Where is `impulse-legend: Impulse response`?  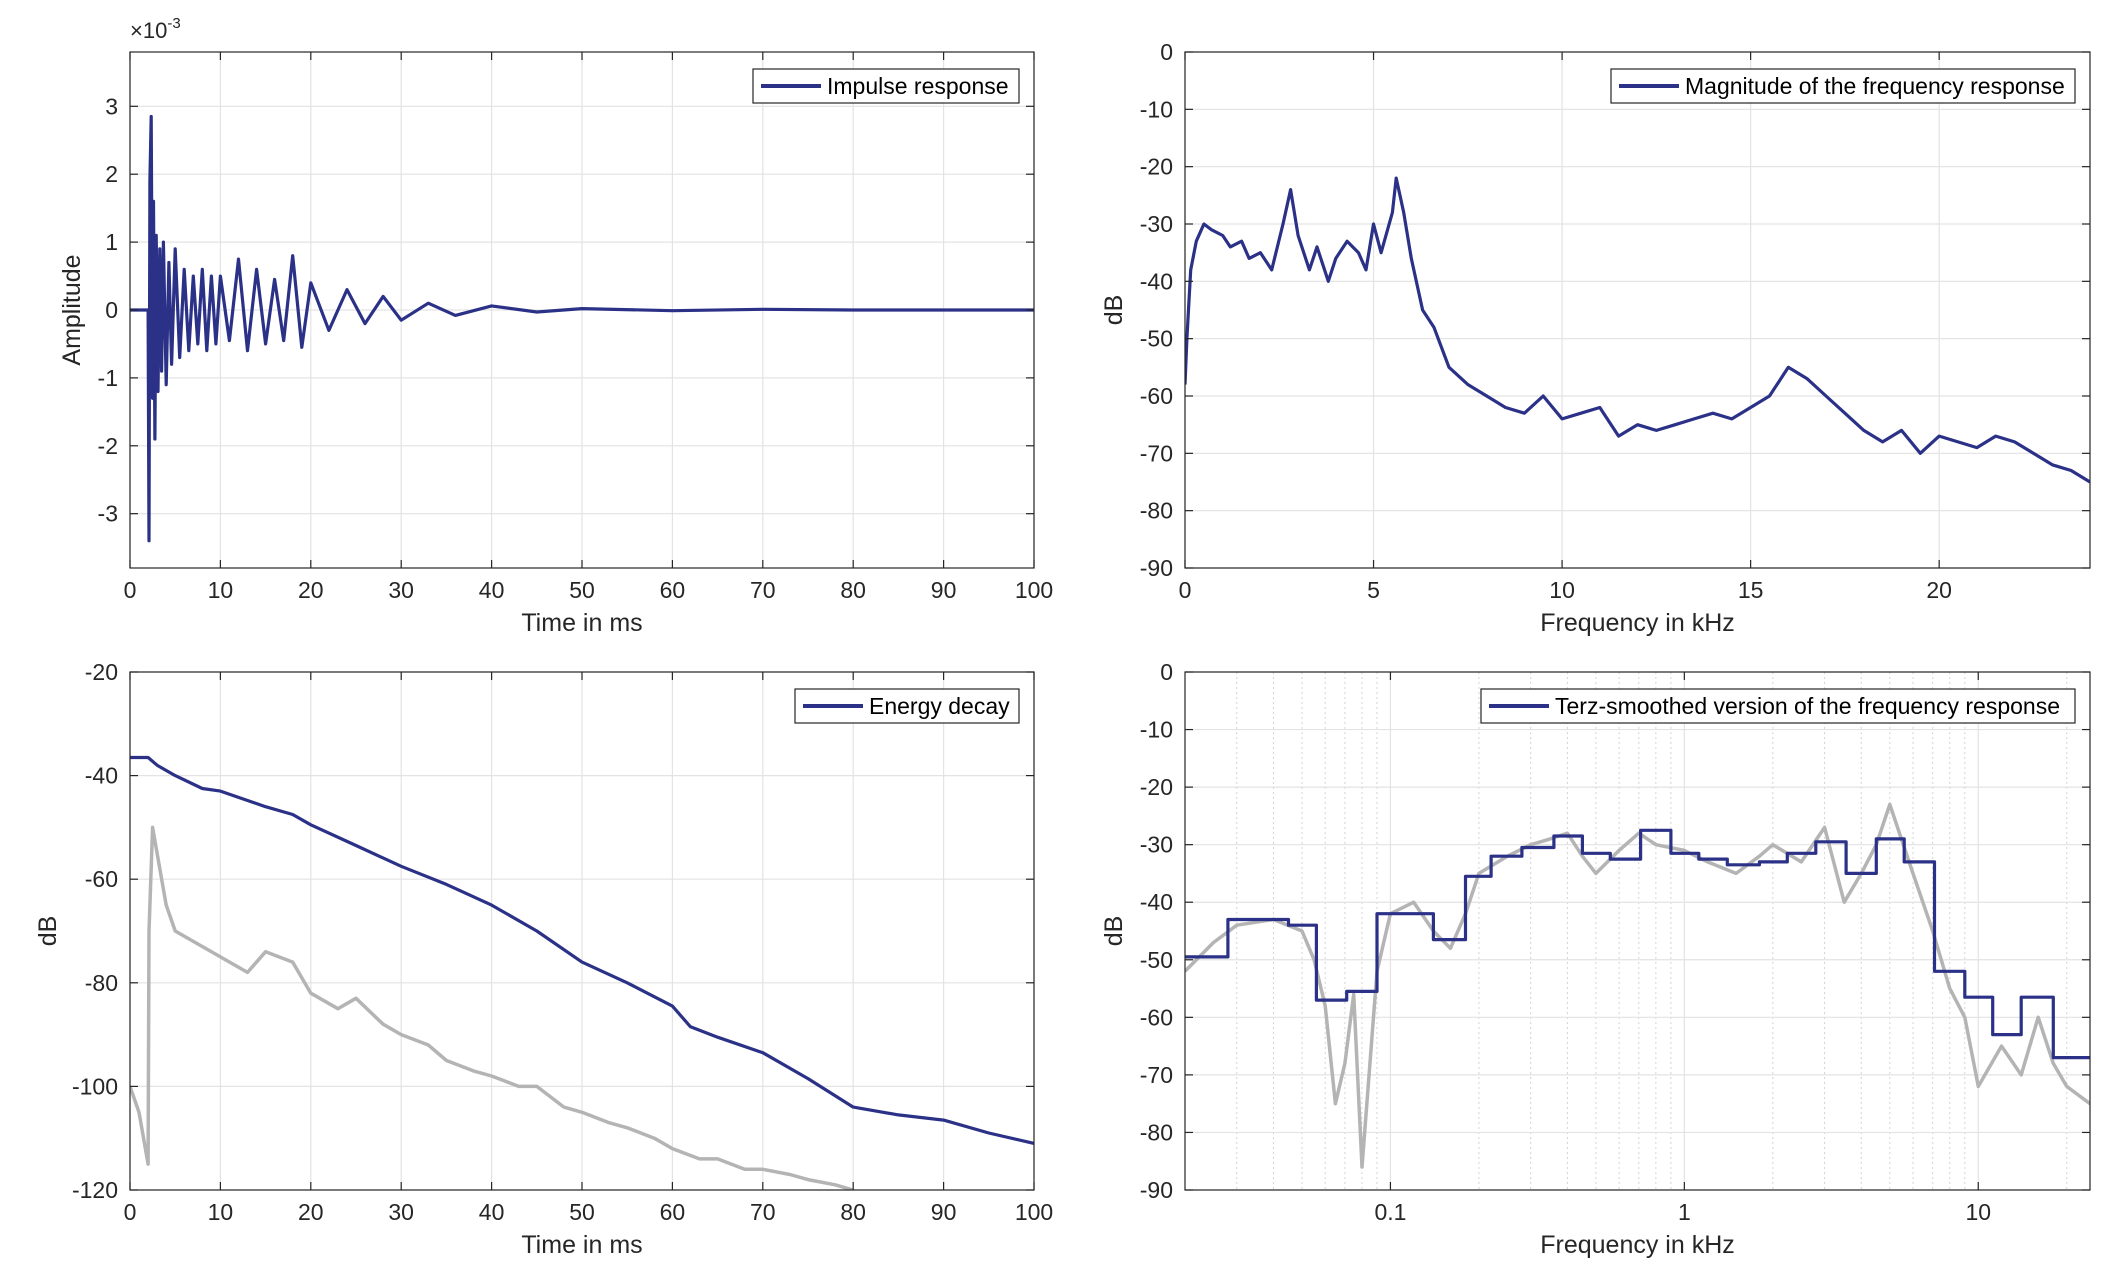 impulse-legend: Impulse response is located at coordinates (886, 86).